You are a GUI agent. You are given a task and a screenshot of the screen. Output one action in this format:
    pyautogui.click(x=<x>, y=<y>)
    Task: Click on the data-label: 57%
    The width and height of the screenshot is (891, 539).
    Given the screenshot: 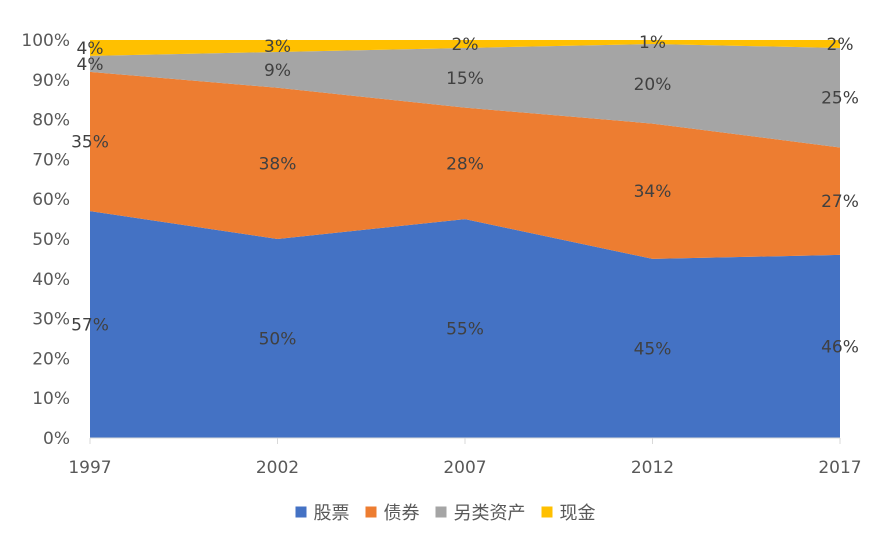 What is the action you would take?
    pyautogui.click(x=90, y=326)
    